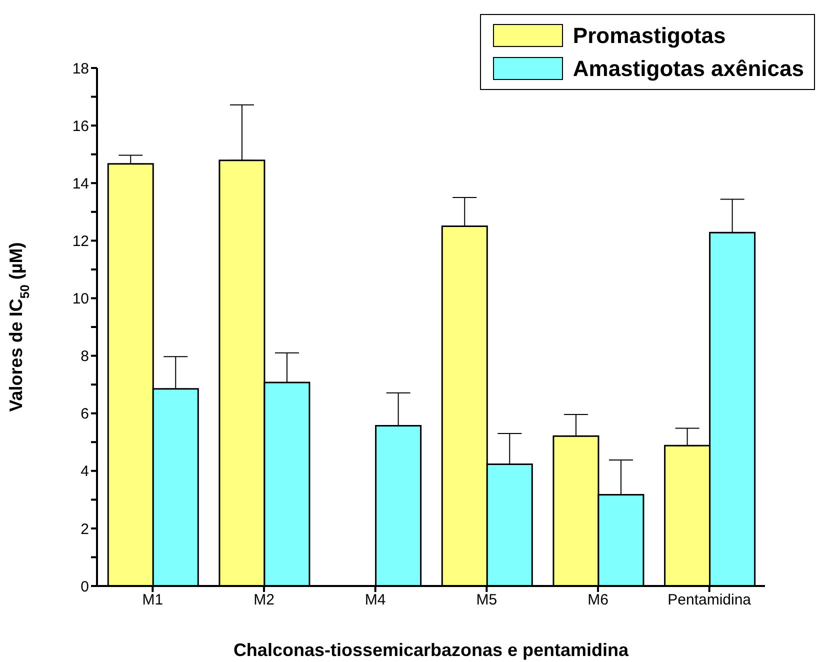  I want to click on y-tick-label: 2, so click(84, 529).